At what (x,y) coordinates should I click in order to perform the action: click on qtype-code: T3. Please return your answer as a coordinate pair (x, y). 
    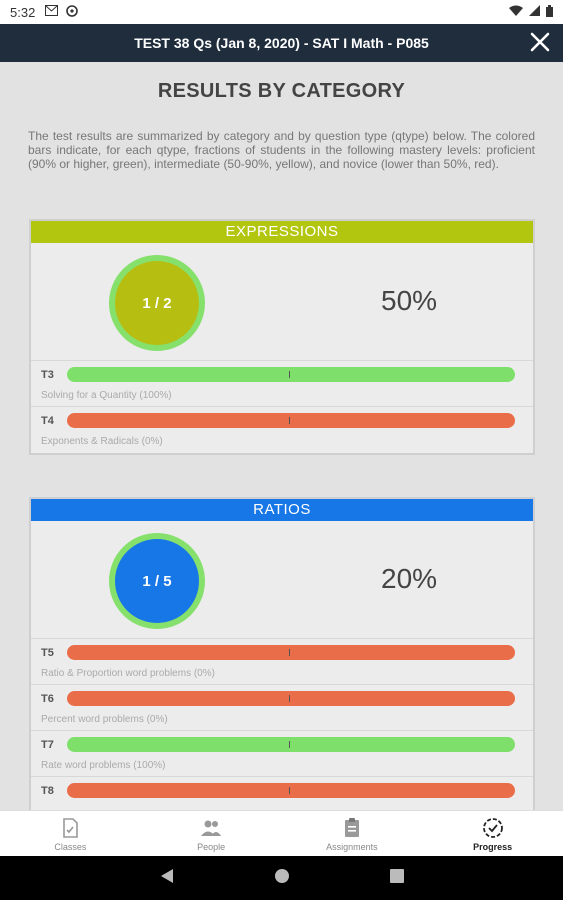
    Looking at the image, I should click on (47, 375).